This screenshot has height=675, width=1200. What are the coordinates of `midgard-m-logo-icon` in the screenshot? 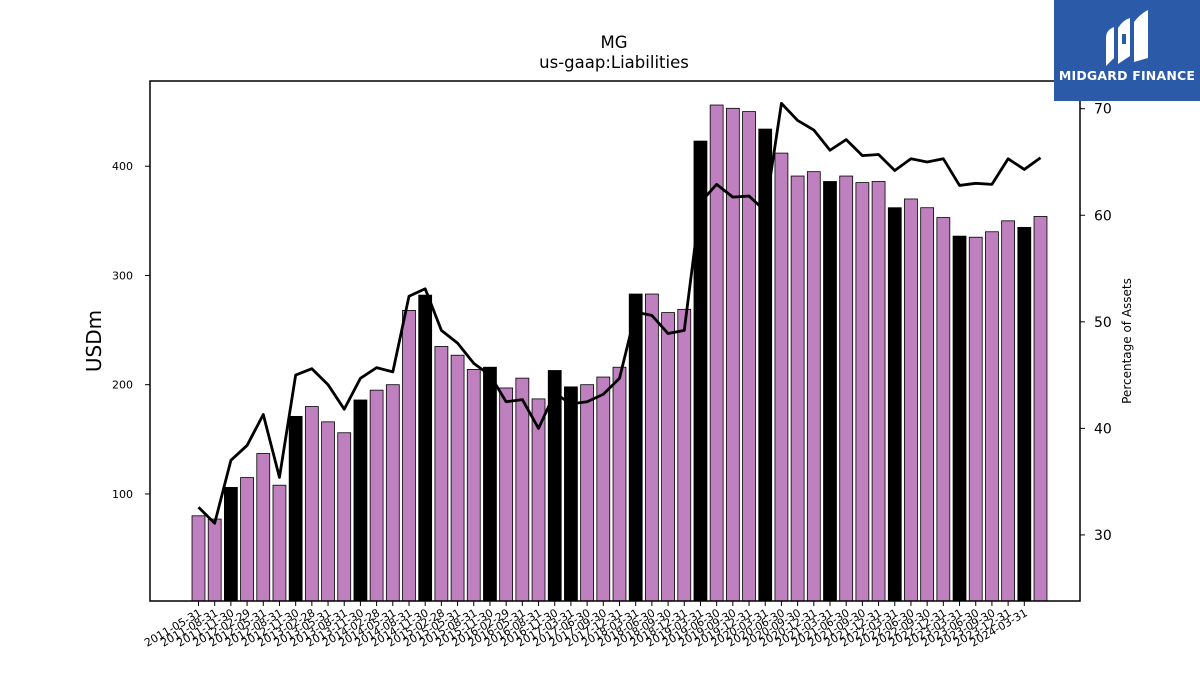 It's located at (1127, 38).